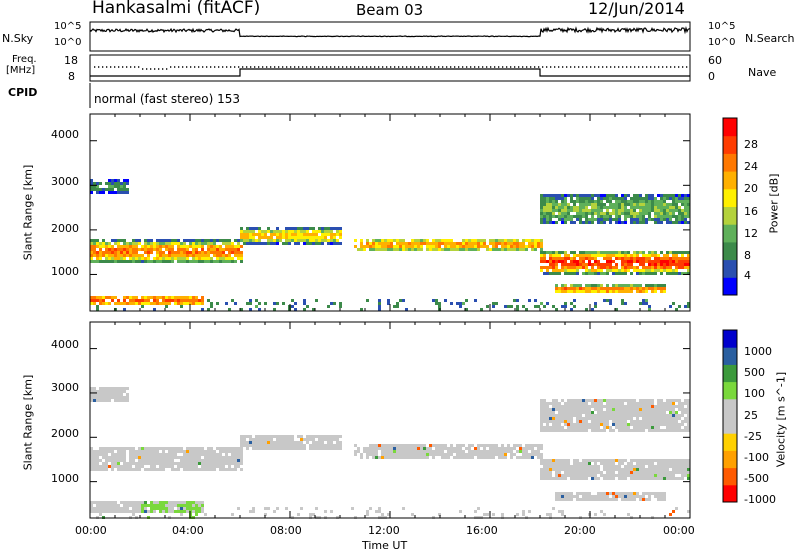 Image resolution: width=800 pixels, height=554 pixels. What do you see at coordinates (679, 530) in the screenshot?
I see `xtick-6: 00:00` at bounding box center [679, 530].